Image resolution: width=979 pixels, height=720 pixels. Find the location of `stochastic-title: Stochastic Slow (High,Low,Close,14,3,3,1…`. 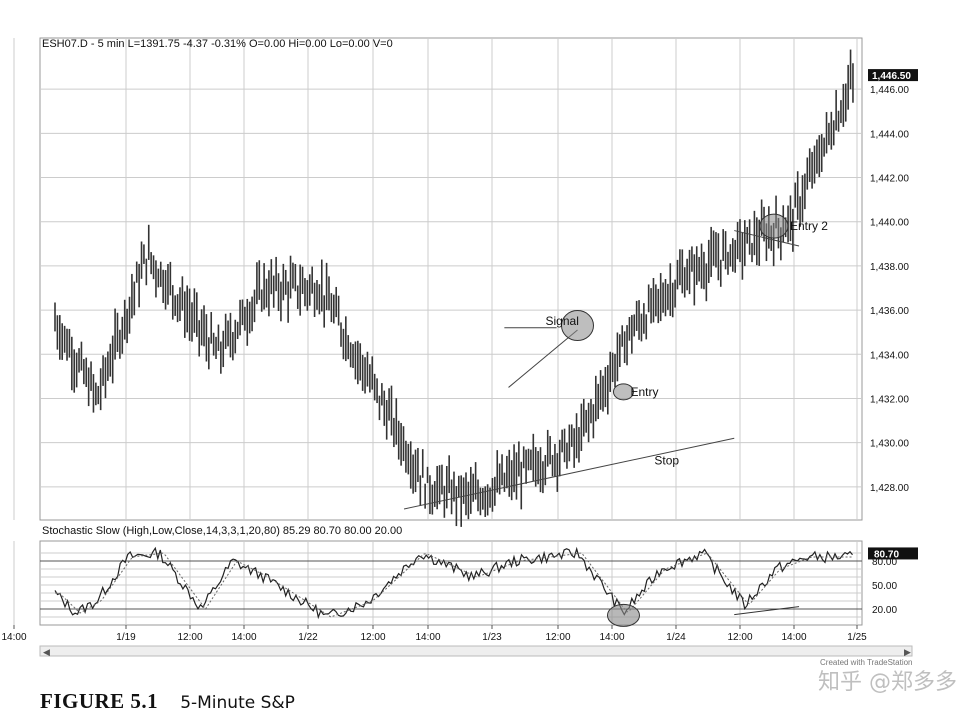

stochastic-title: Stochastic Slow (High,Low,Close,14,3,3,1… is located at coordinates (222, 531).